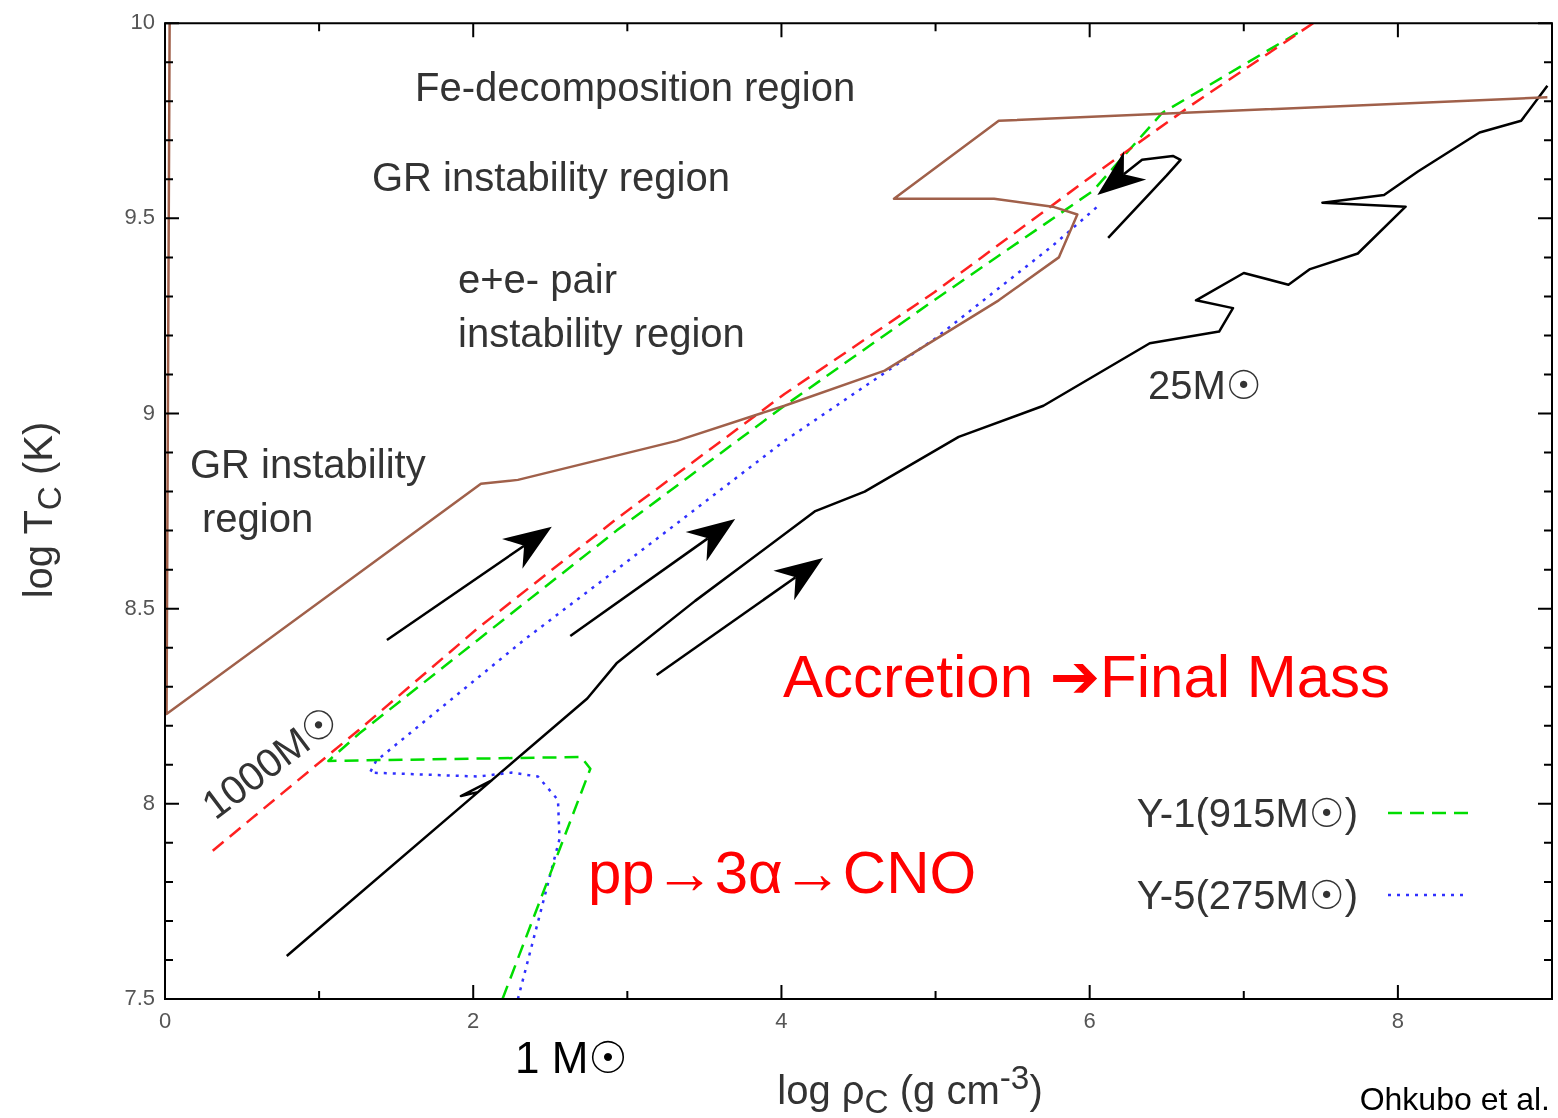  I want to click on annotation: e+e- pair instability region, so click(601, 306).